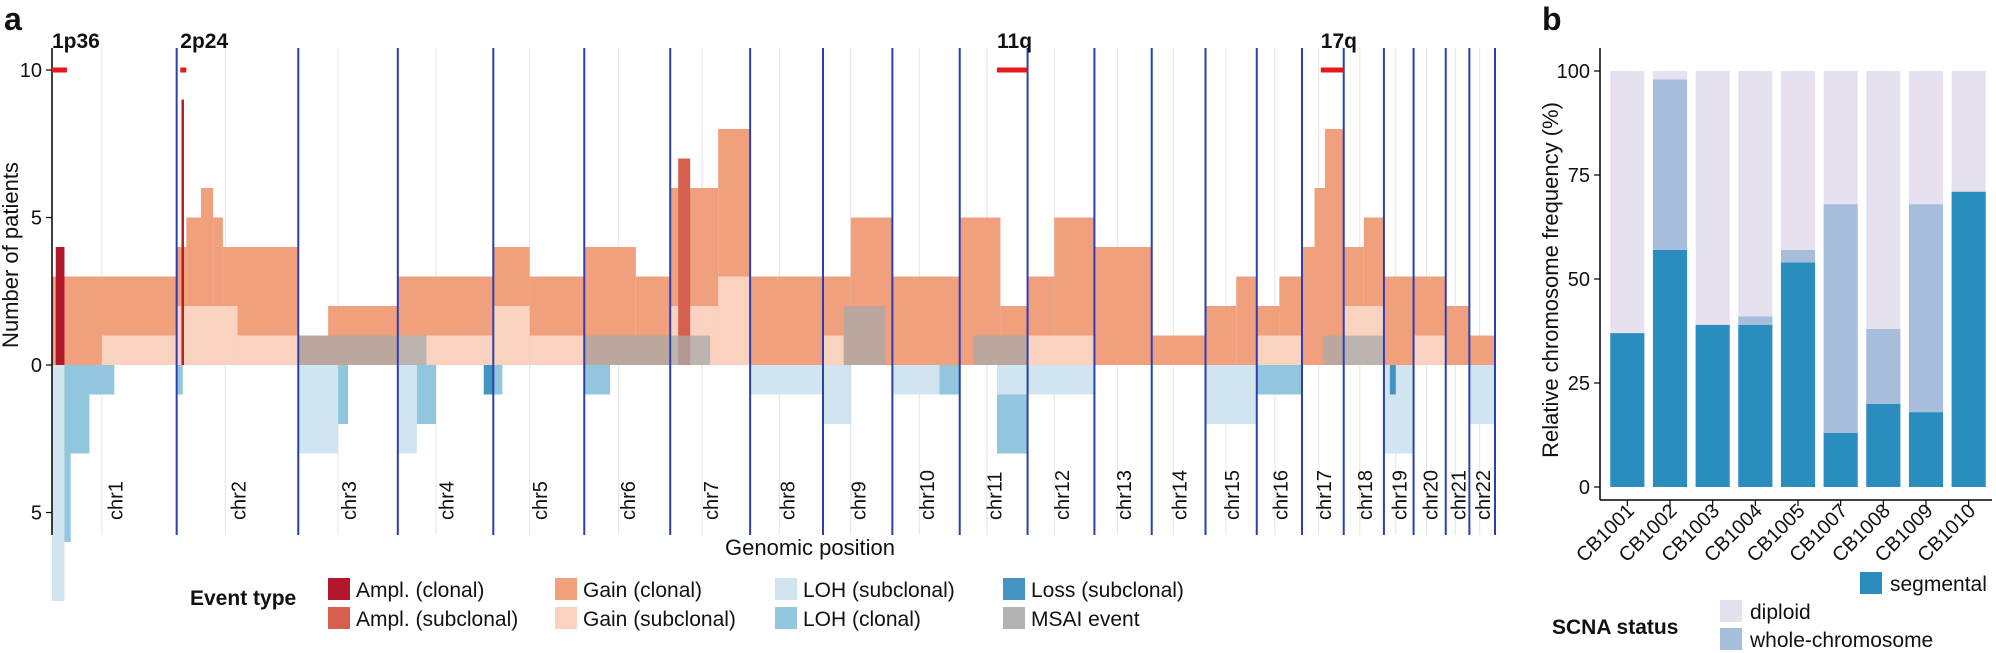 The image size is (1996, 653). What do you see at coordinates (1968, 131) in the screenshot?
I see `bar-diploid-CB1010` at bounding box center [1968, 131].